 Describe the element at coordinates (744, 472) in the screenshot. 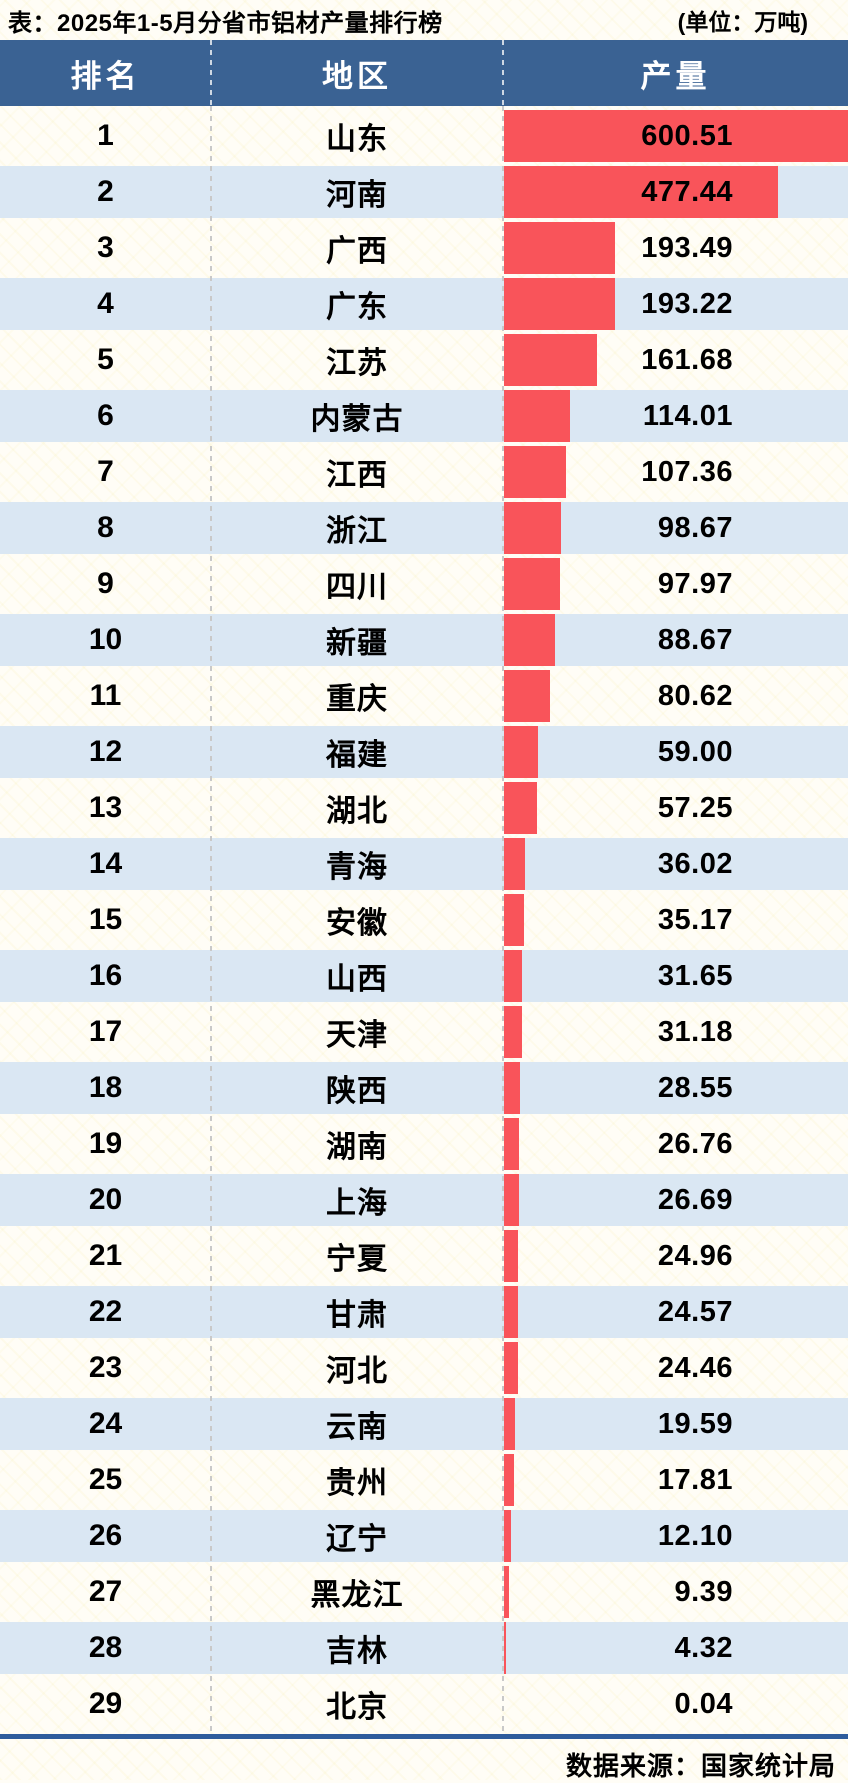

I see `production-value: 107.36` at that location.